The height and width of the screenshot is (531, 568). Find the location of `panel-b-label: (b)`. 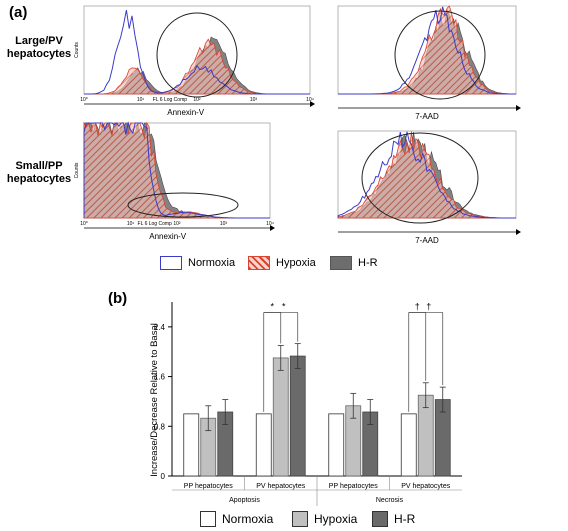

panel-b-label: (b) is located at coordinates (118, 298).